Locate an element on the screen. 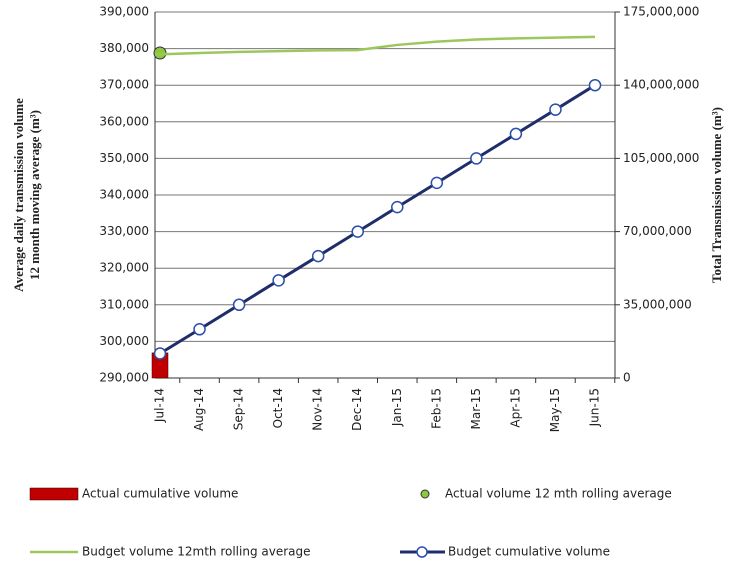  y2-tick-label: 70,000,000 is located at coordinates (657, 231).